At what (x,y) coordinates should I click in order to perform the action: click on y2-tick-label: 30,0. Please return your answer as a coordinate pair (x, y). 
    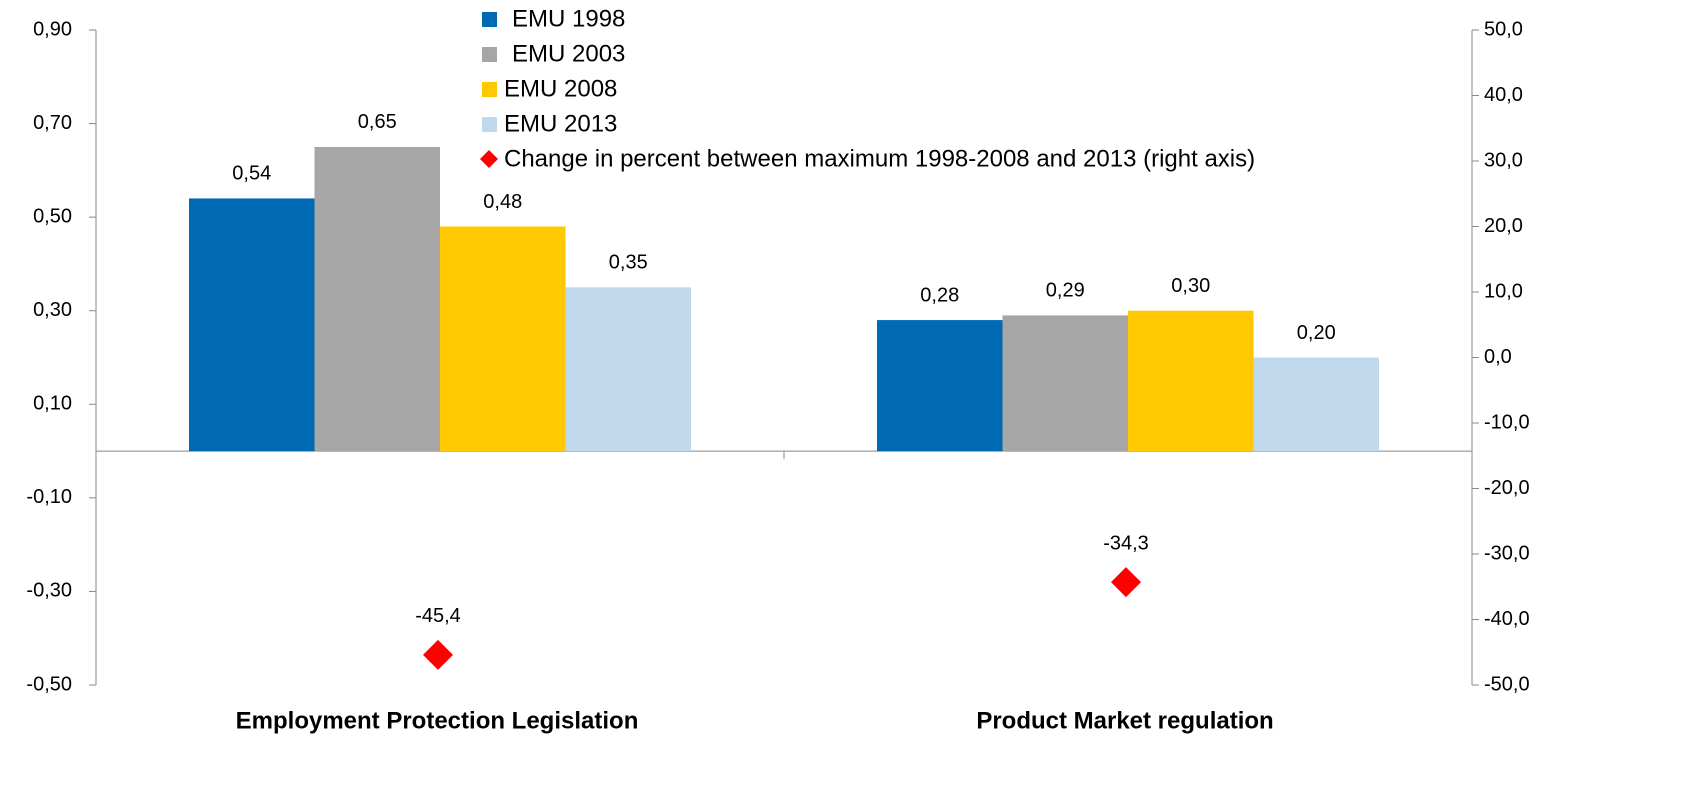
    Looking at the image, I should click on (1503, 160).